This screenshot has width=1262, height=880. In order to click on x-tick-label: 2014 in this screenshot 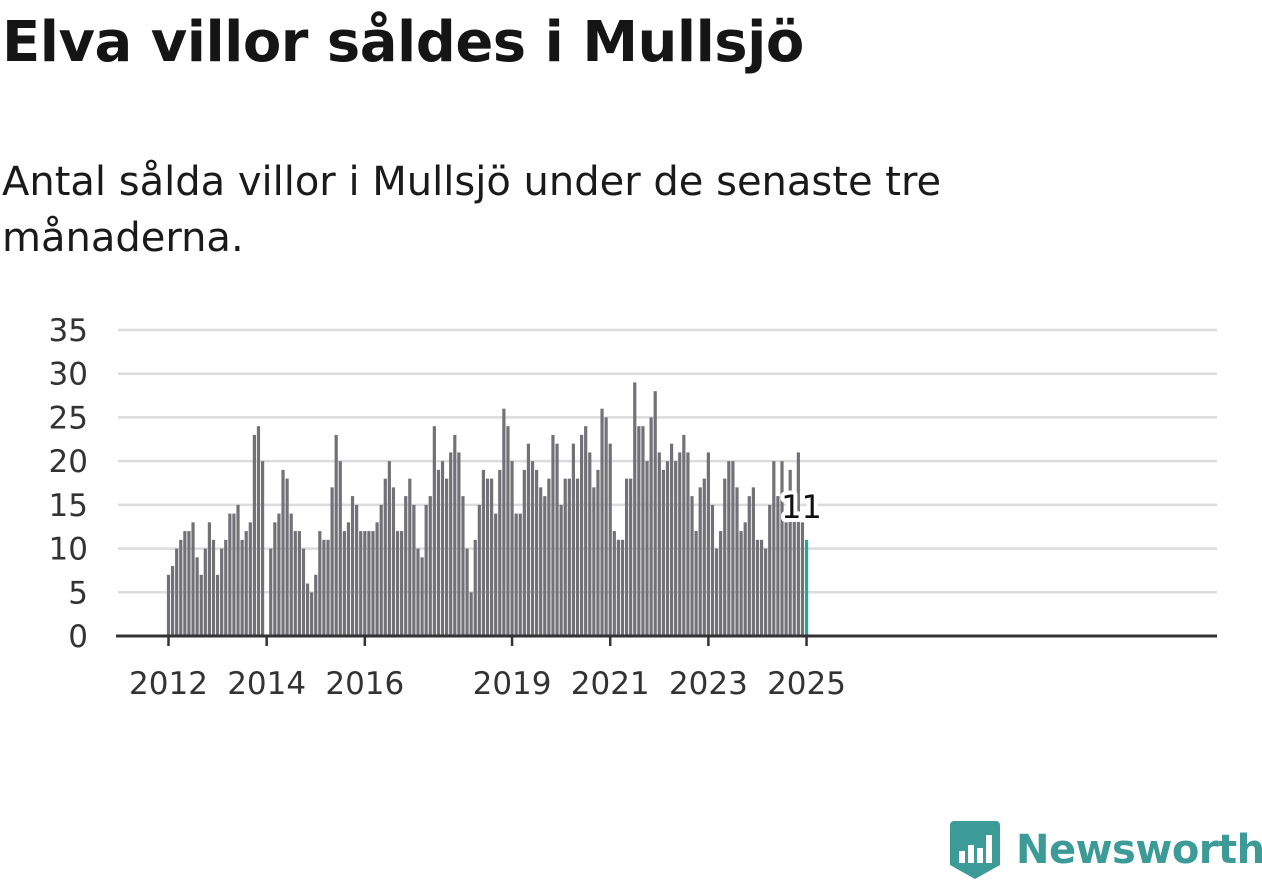, I will do `click(266, 684)`.